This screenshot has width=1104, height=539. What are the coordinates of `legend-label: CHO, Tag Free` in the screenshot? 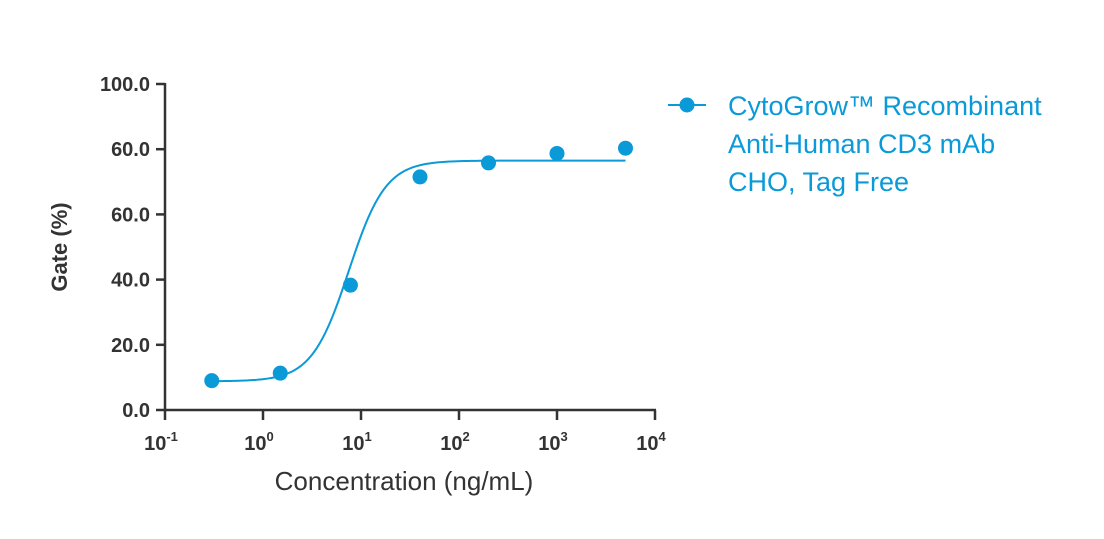 It's located at (818, 182).